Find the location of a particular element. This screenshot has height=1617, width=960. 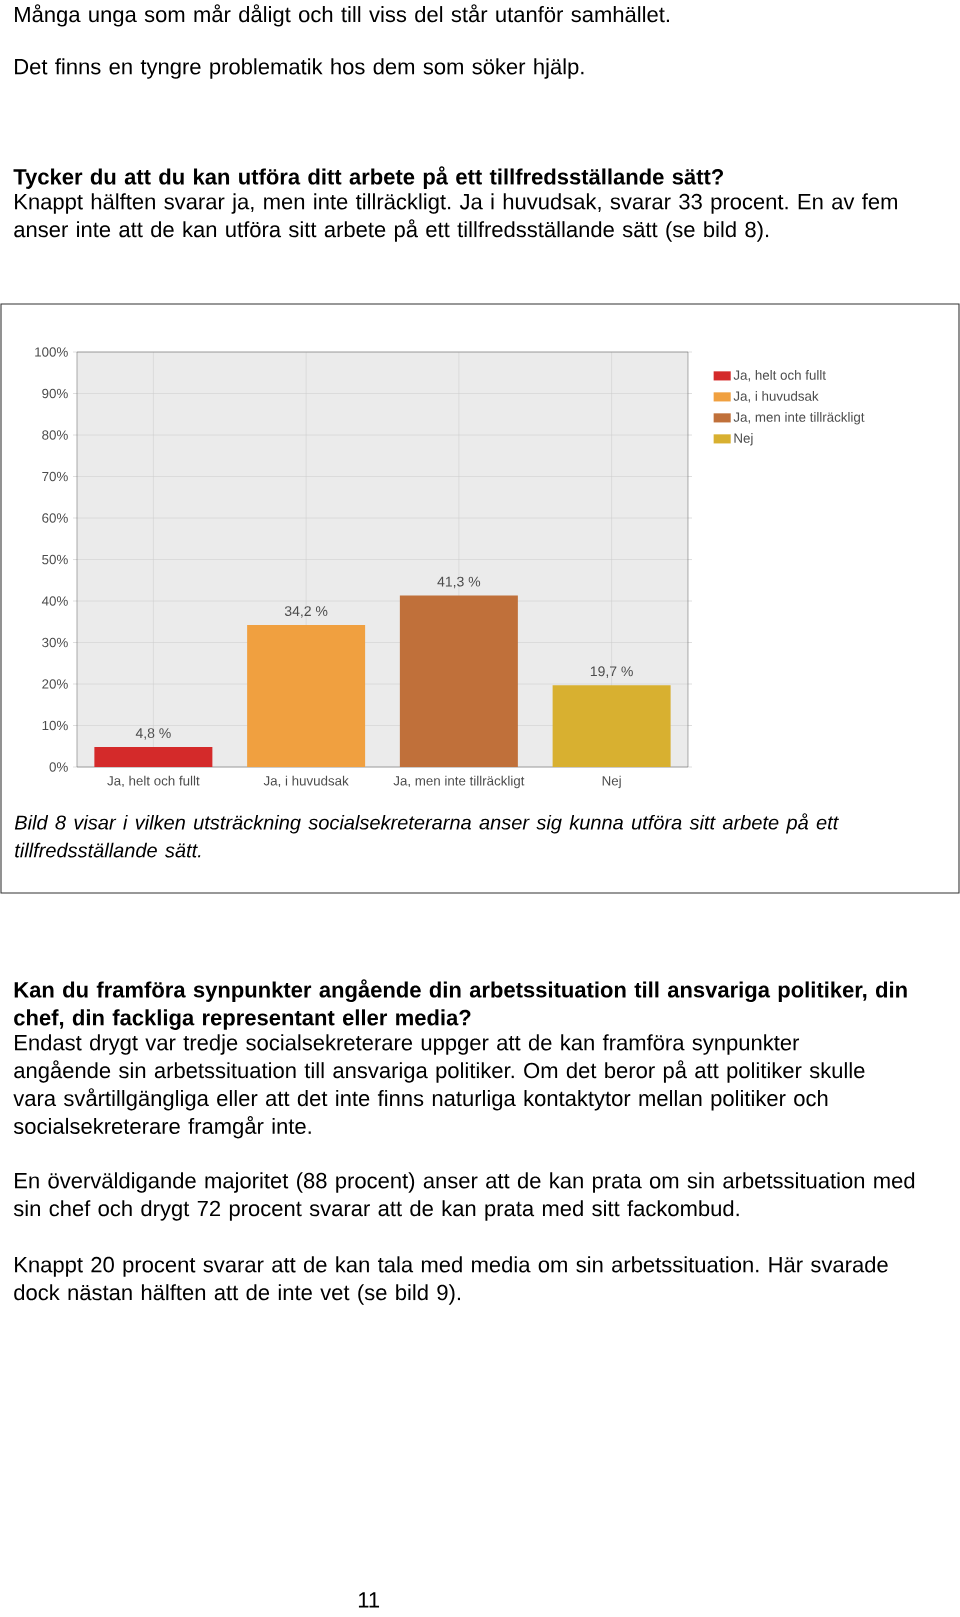

y-tick-label: 10% is located at coordinates (55, 725).